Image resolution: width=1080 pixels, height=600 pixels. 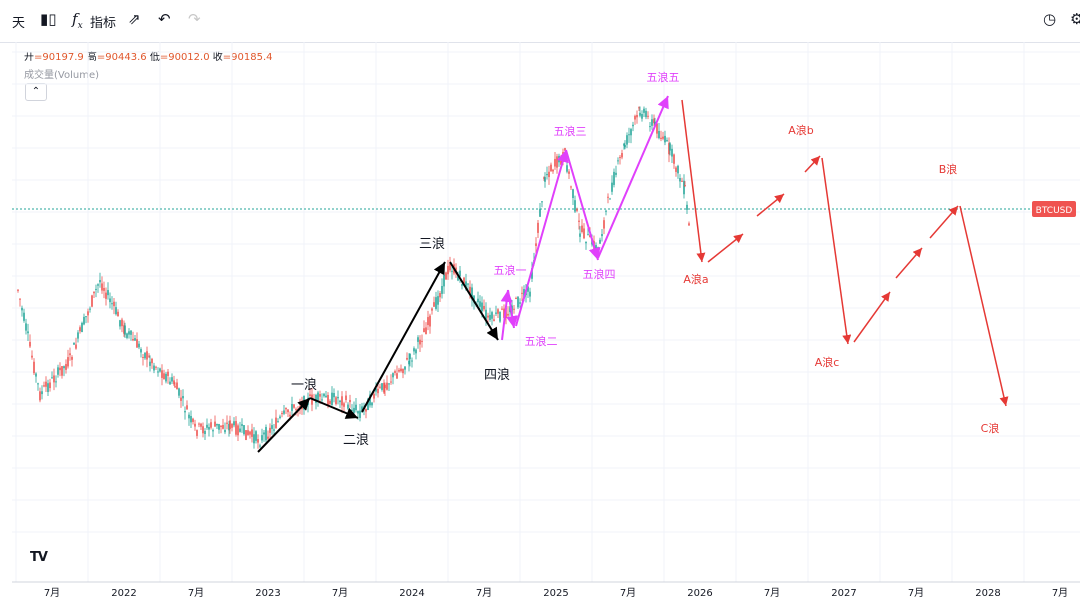 What do you see at coordinates (801, 130) in the screenshot?
I see `wave-label: A浪b` at bounding box center [801, 130].